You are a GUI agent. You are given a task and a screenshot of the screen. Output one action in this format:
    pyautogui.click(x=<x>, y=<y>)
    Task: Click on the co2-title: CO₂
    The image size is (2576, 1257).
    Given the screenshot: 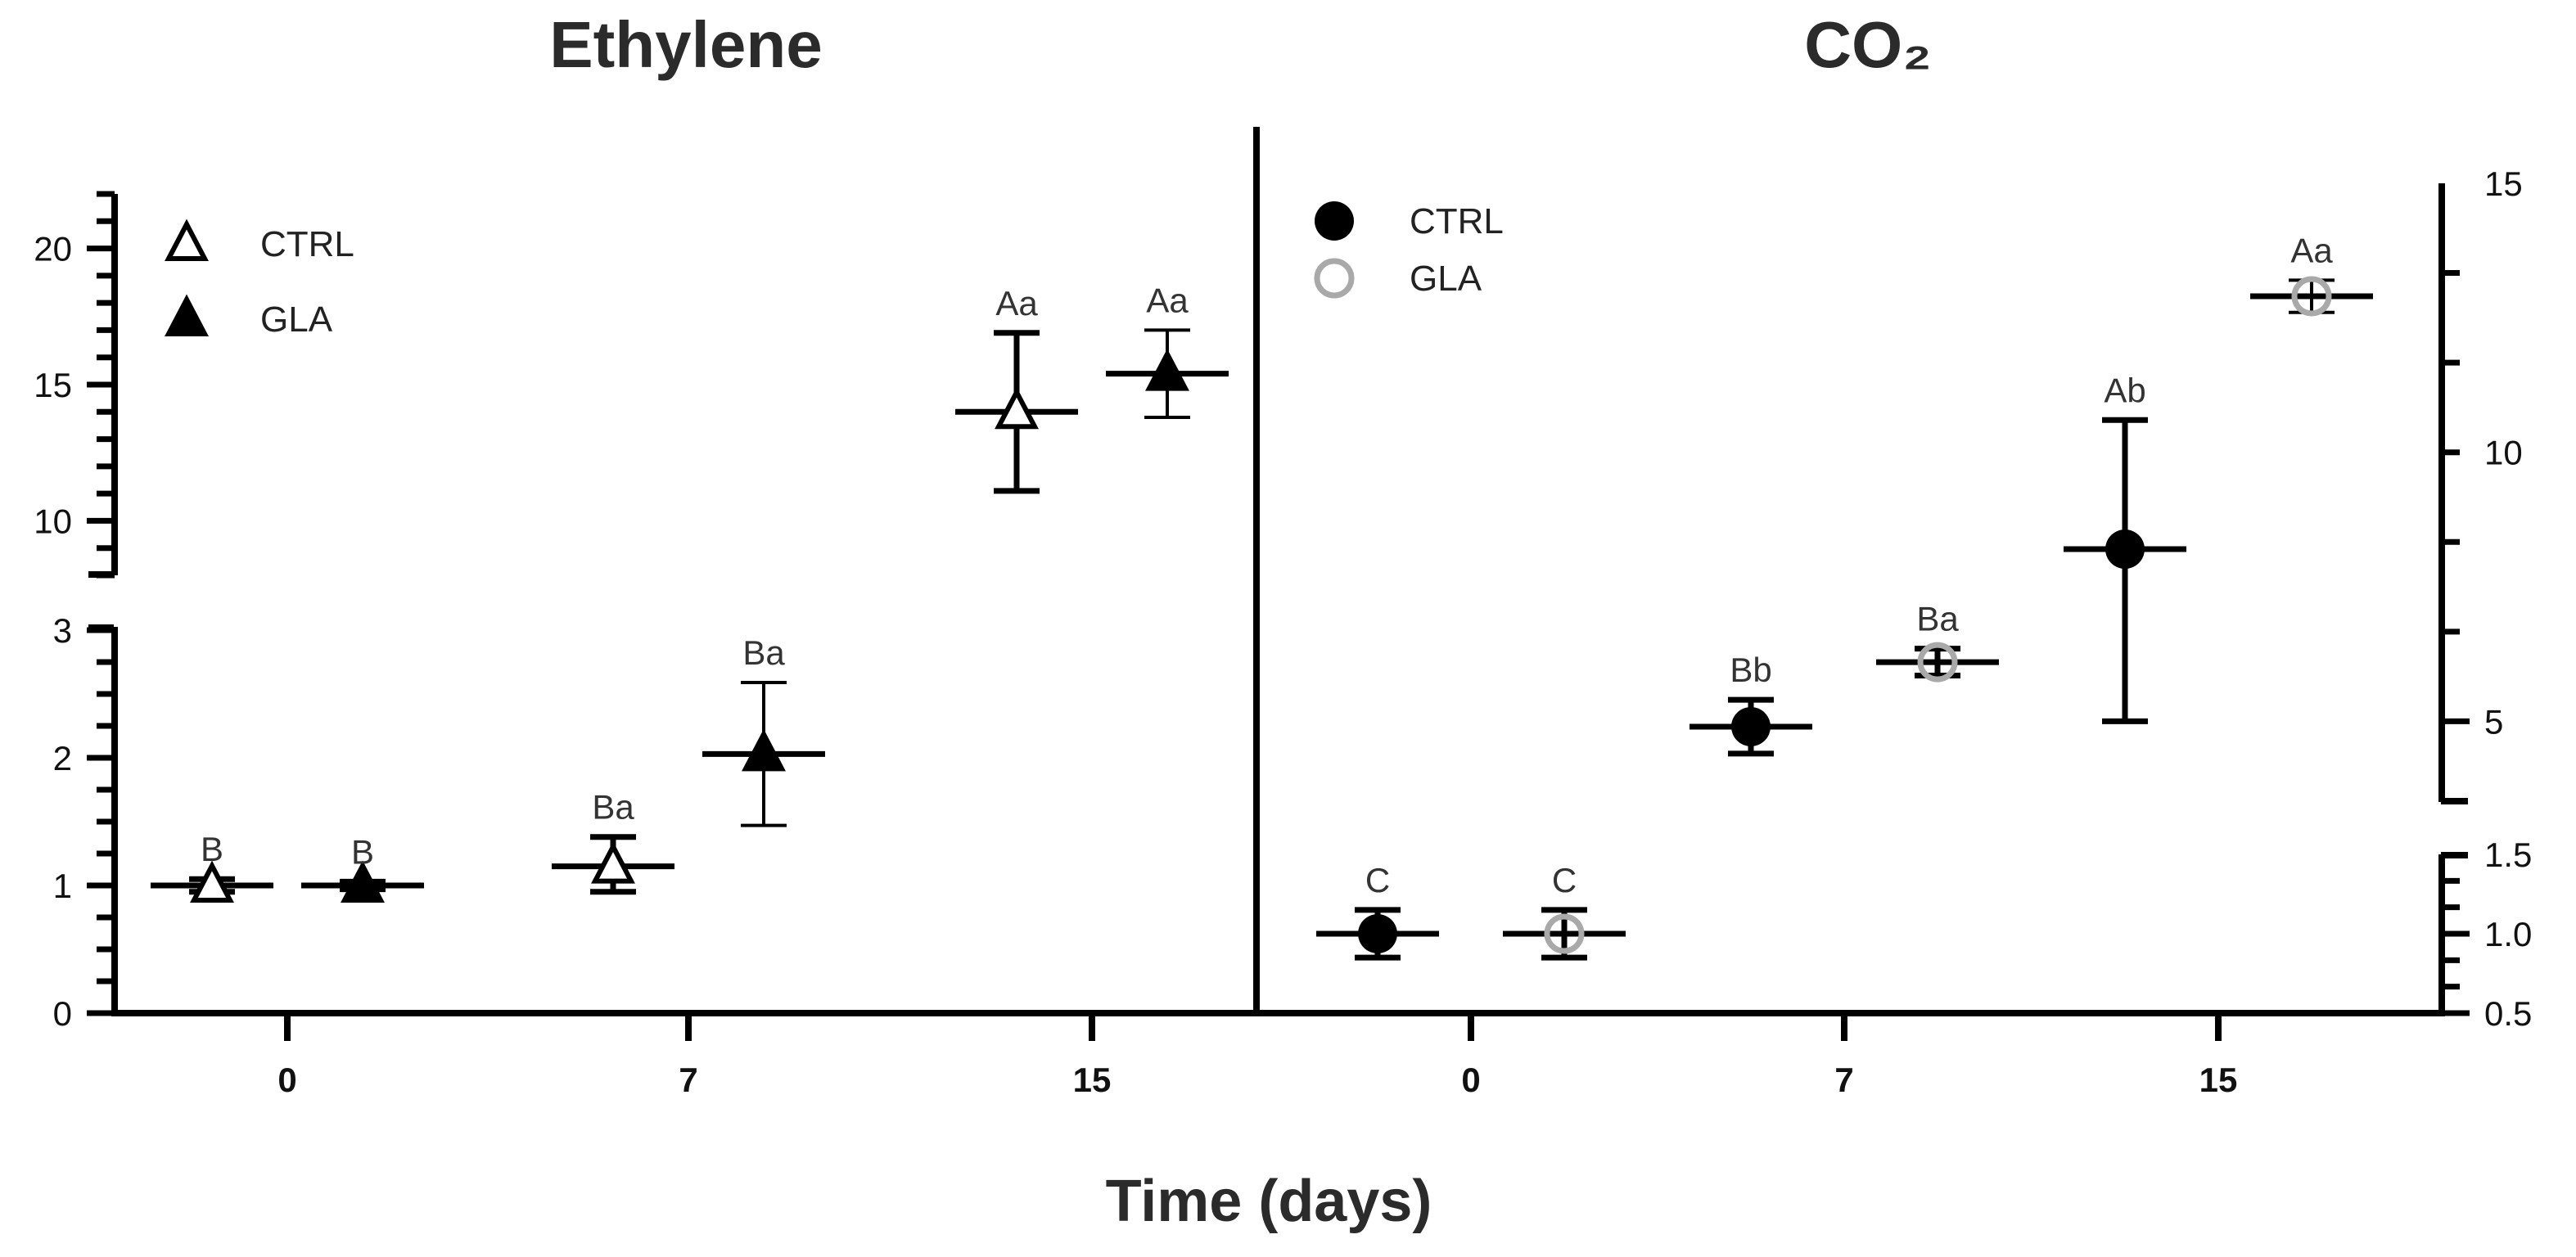 What is the action you would take?
    pyautogui.click(x=1868, y=44)
    